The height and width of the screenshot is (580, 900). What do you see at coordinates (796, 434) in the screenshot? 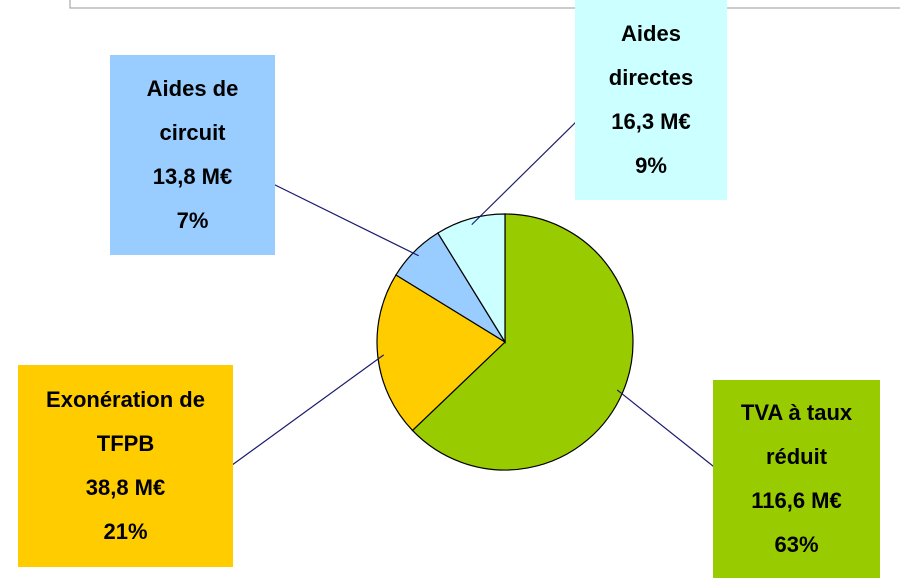
I see `category-label: TVA à taux réduit` at bounding box center [796, 434].